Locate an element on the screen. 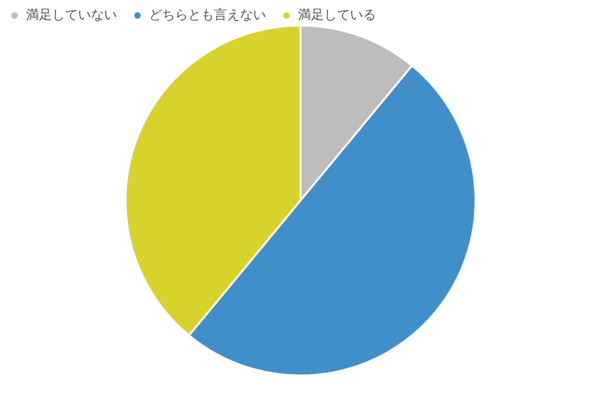  legend-label: 満足していない is located at coordinates (71, 15).